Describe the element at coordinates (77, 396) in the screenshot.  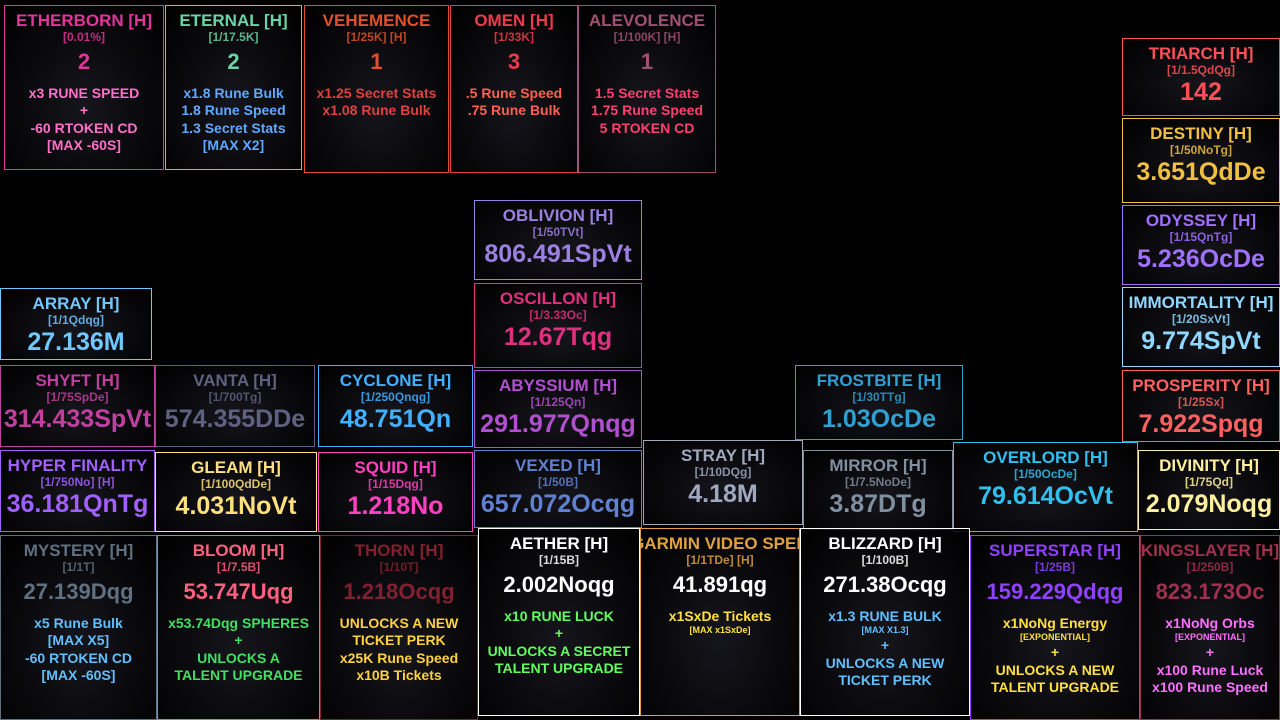
I see `item-chance: [1/75SpDe]` at that location.